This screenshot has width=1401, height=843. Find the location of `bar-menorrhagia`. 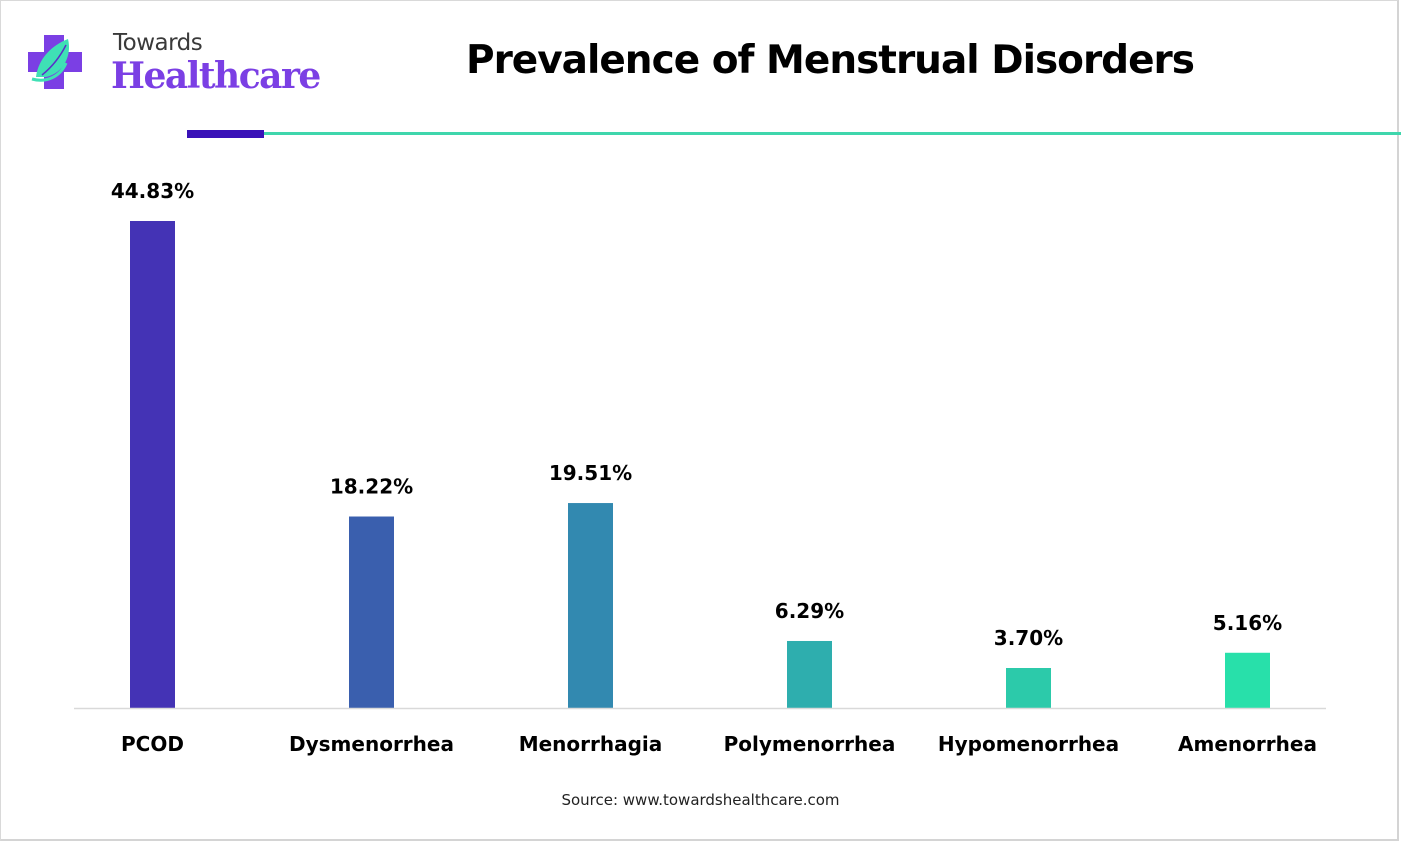

bar-menorrhagia is located at coordinates (590, 605).